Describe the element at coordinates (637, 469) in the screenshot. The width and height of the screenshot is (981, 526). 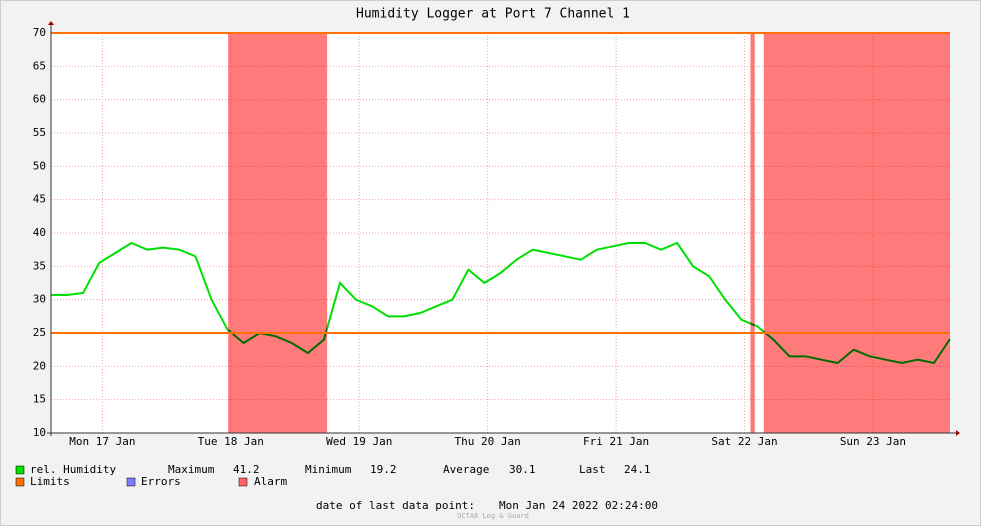
I see `stat-value: 24.1` at that location.